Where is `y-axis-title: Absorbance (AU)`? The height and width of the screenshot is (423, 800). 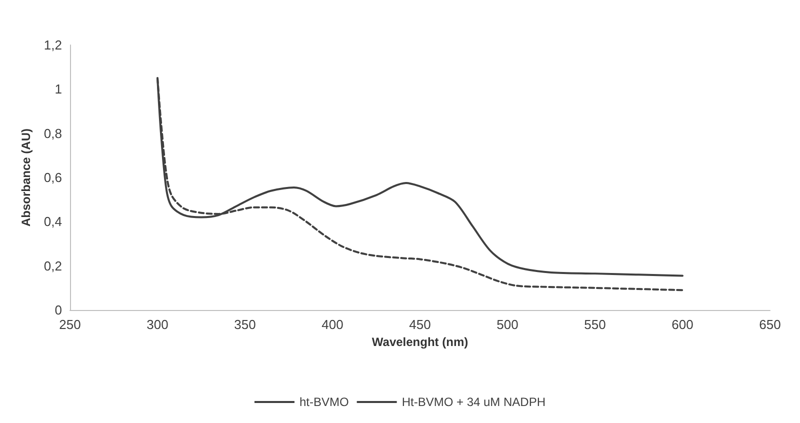 y-axis-title: Absorbance (AU) is located at coordinates (26, 177).